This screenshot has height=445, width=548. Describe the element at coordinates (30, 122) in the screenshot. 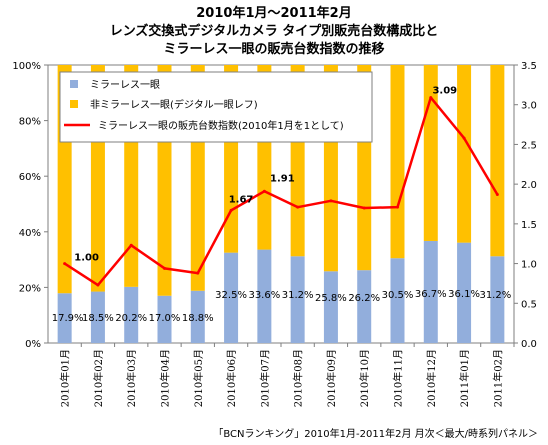

I see `left-tick-label-4: 80%` at that location.